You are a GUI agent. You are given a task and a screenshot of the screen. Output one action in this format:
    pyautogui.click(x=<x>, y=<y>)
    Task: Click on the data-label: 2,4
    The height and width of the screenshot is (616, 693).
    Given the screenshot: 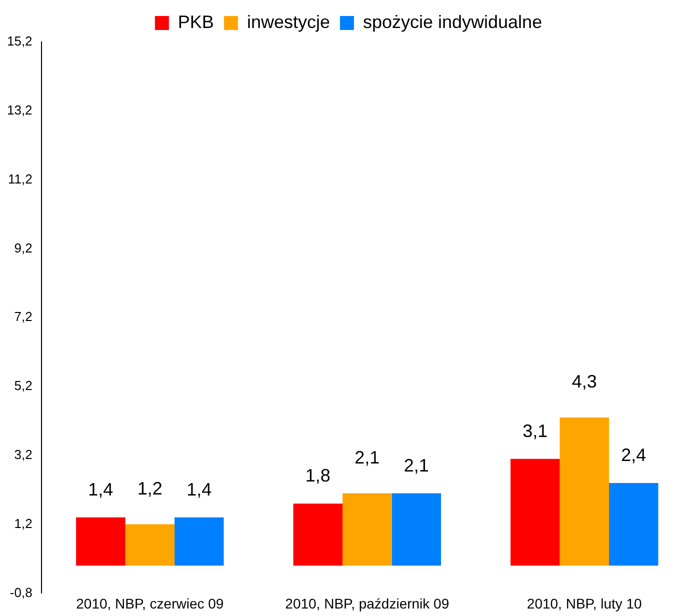 What is the action you would take?
    pyautogui.click(x=633, y=454)
    